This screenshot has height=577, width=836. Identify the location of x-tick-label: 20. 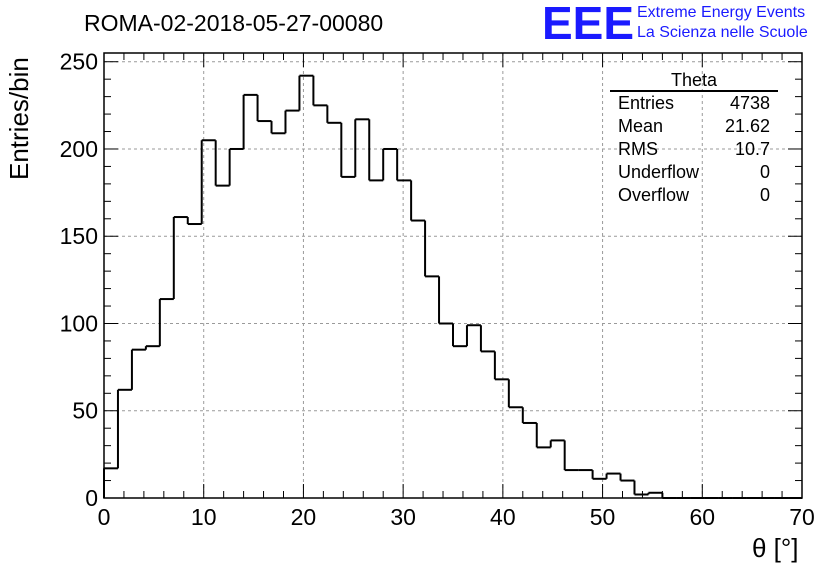
(304, 517).